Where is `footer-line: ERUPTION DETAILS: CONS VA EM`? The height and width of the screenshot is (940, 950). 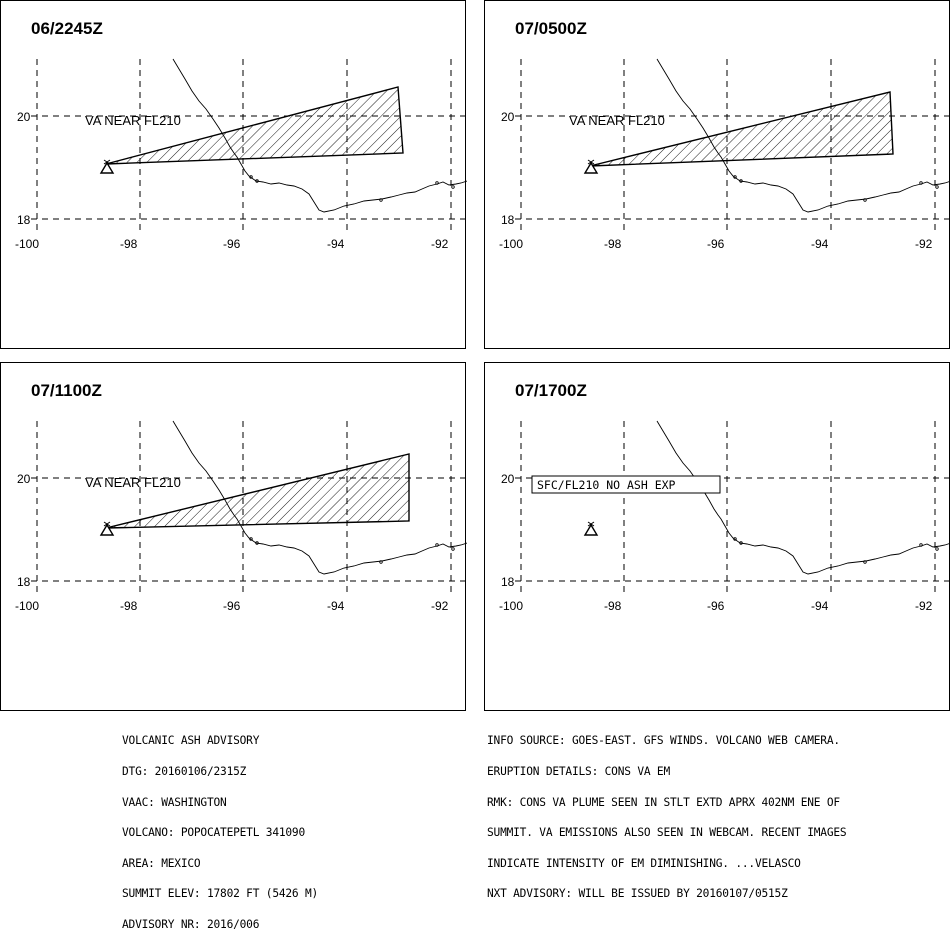 footer-line: ERUPTION DETAILS: CONS VA EM is located at coordinates (578, 771).